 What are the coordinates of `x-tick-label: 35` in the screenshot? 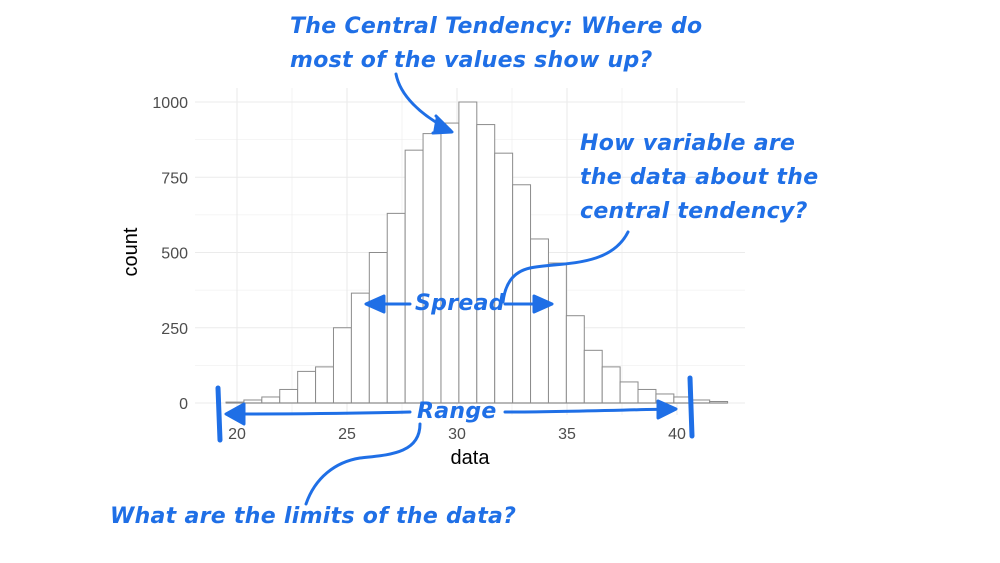 It's located at (567, 434).